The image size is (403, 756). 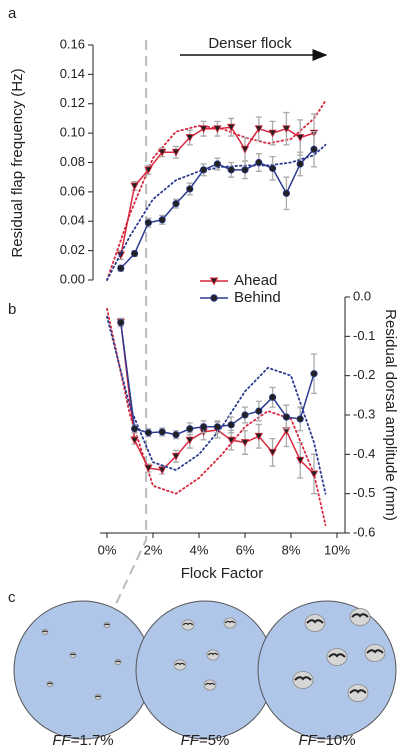 I want to click on annotation: Denser flock, so click(x=250, y=43).